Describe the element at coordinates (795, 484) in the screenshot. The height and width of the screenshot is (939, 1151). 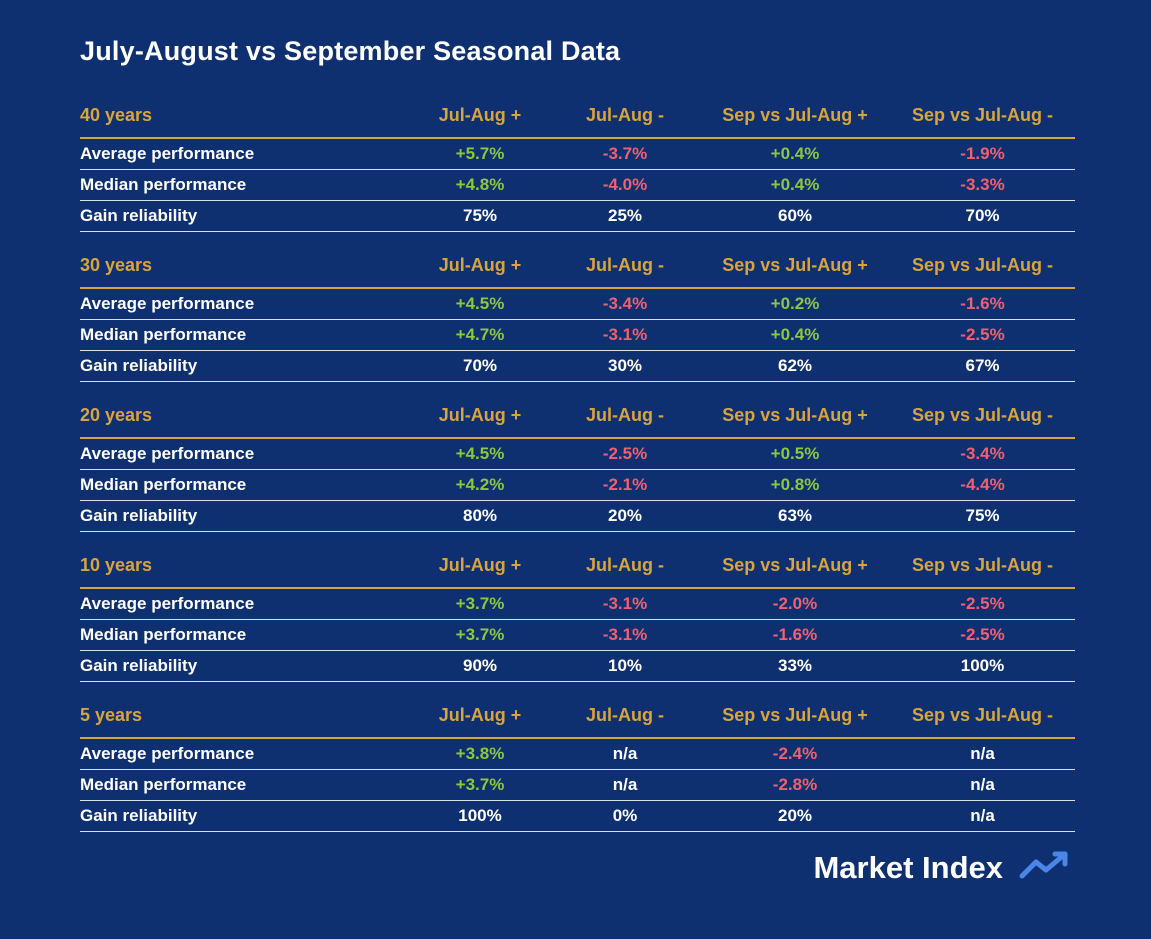
I see `value-cell: +0.8%` at that location.